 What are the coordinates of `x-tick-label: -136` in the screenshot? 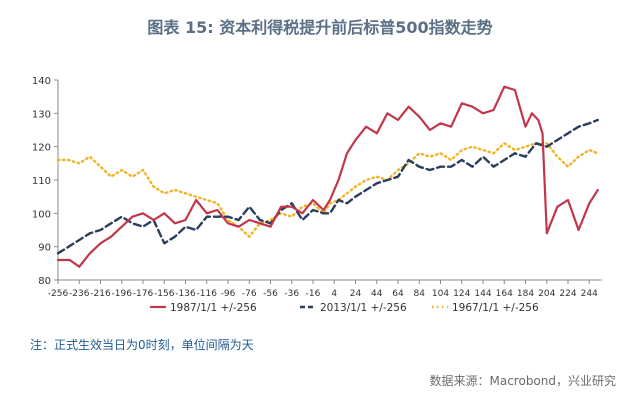 It's located at (185, 294).